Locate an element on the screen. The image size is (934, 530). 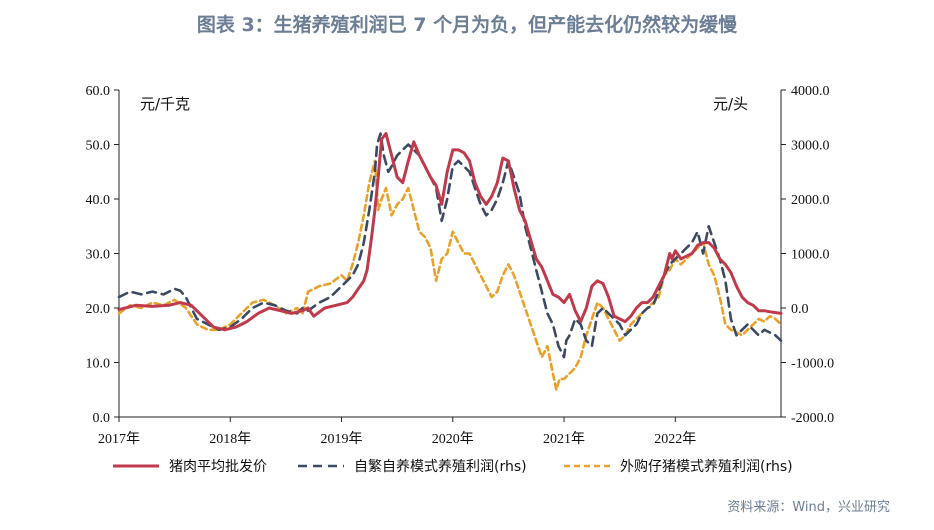
left-tick-label: 40.0 is located at coordinates (98, 200).